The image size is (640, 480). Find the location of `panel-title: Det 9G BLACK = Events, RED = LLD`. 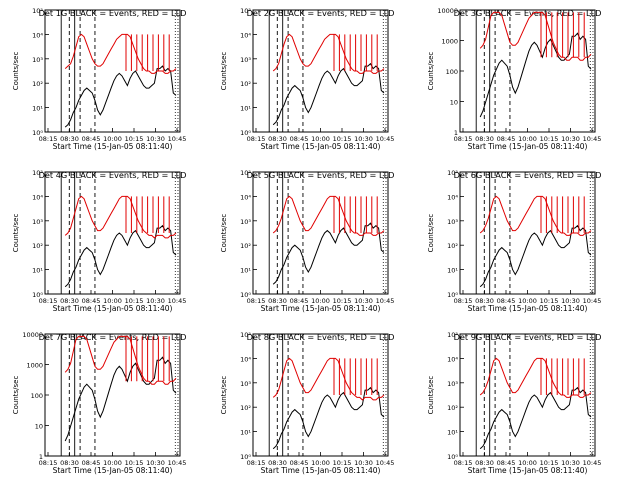

panel-title: Det 9G BLACK = Events, RED = LLD is located at coordinates (528, 337).